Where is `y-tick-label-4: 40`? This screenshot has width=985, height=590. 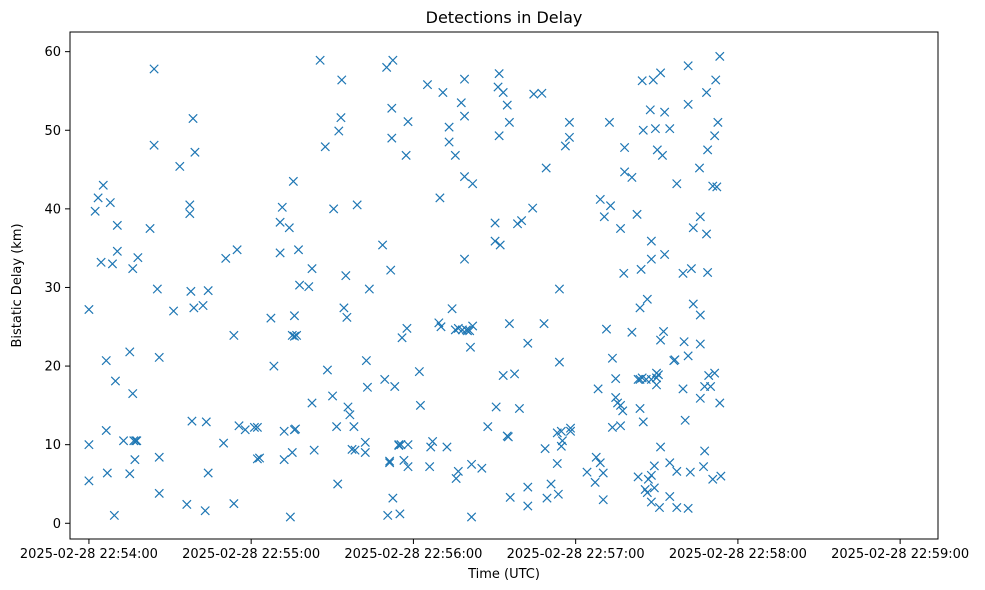 y-tick-label-4: 40 is located at coordinates (52, 209).